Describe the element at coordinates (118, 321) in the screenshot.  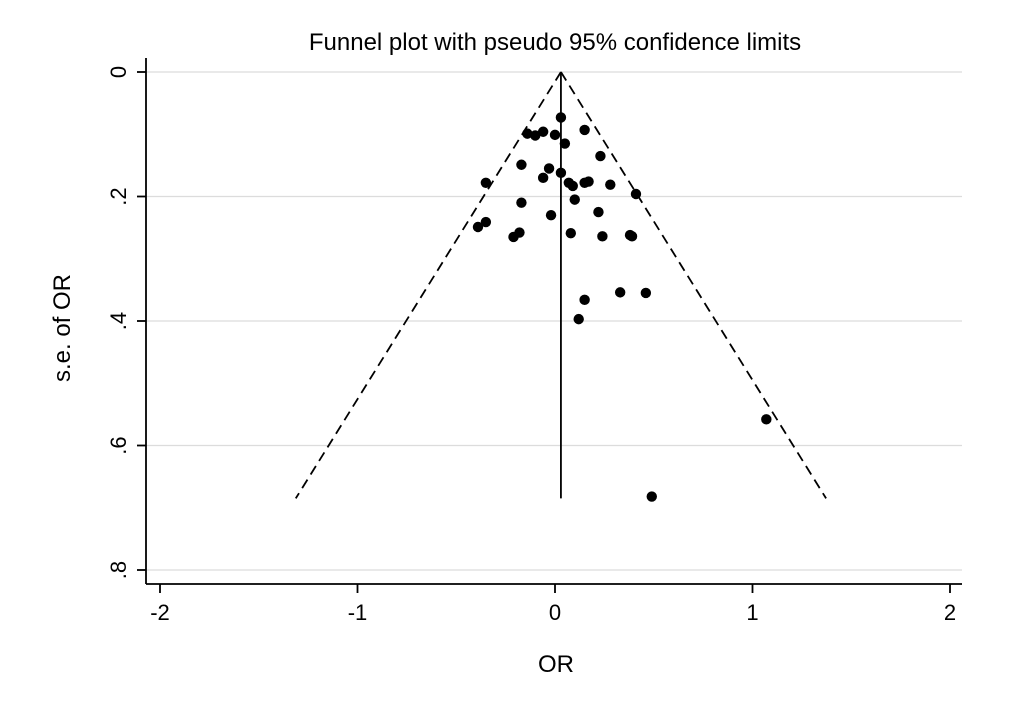
I see `y-tick-label: .4` at that location.